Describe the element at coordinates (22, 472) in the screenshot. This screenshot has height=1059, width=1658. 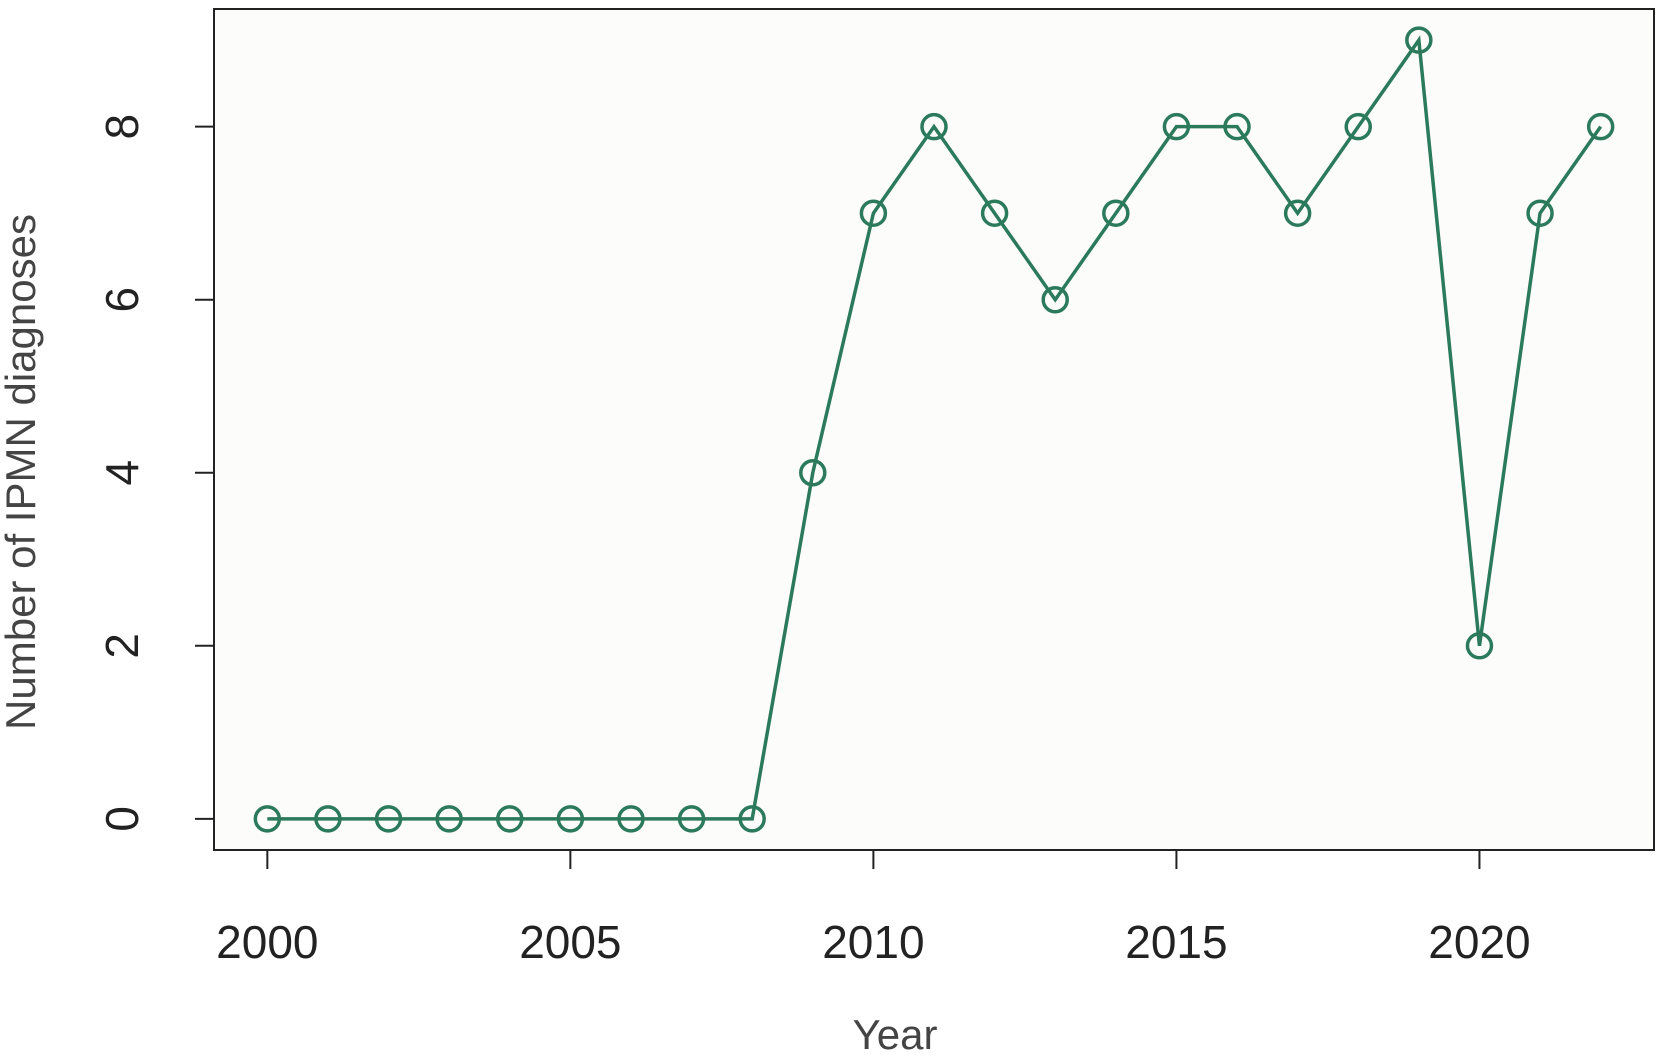
I see `y-axis-label: Number of IPMN diagnoses` at that location.